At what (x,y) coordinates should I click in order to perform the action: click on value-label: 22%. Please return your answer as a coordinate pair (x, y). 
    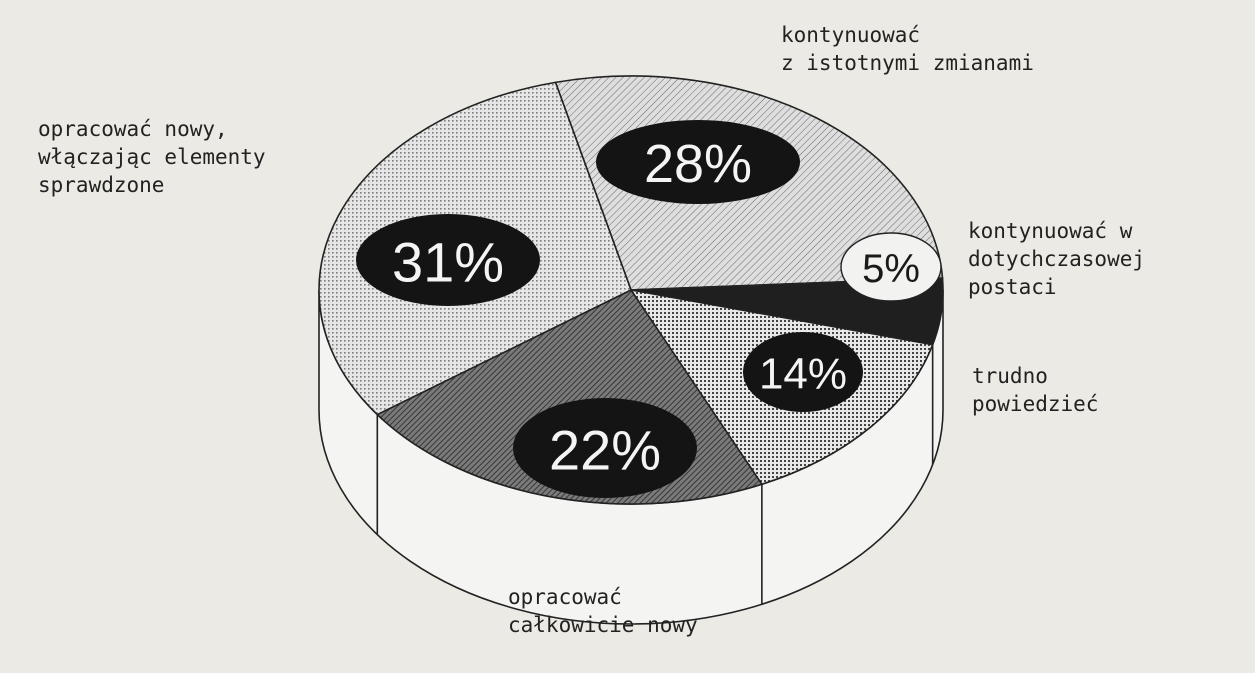
    Looking at the image, I should click on (605, 450).